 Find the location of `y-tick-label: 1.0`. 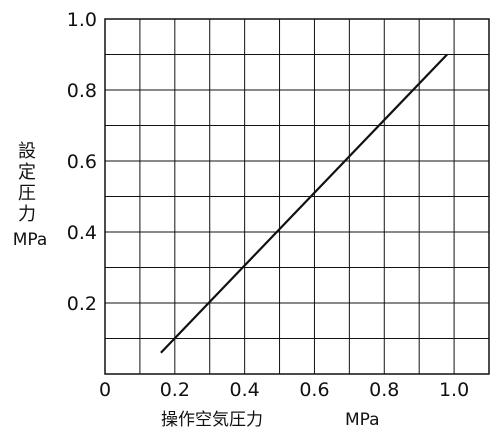

y-tick-label: 1.0 is located at coordinates (82, 20).